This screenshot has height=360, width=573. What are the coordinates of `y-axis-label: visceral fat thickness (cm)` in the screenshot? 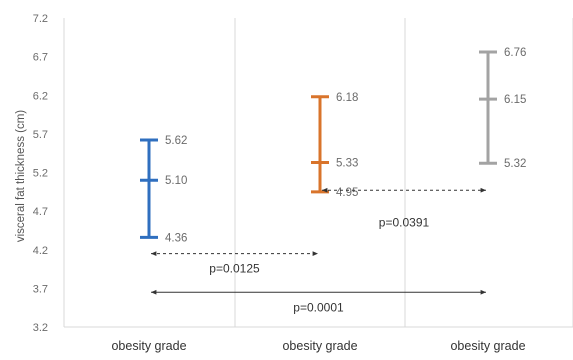 It's located at (21, 176).